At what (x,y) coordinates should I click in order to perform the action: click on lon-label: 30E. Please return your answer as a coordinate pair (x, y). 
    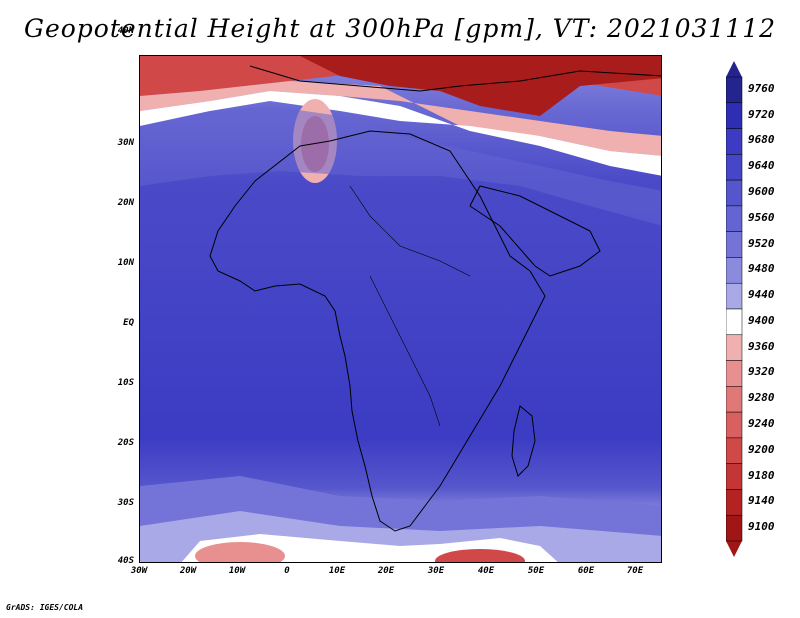
    Looking at the image, I should click on (436, 571).